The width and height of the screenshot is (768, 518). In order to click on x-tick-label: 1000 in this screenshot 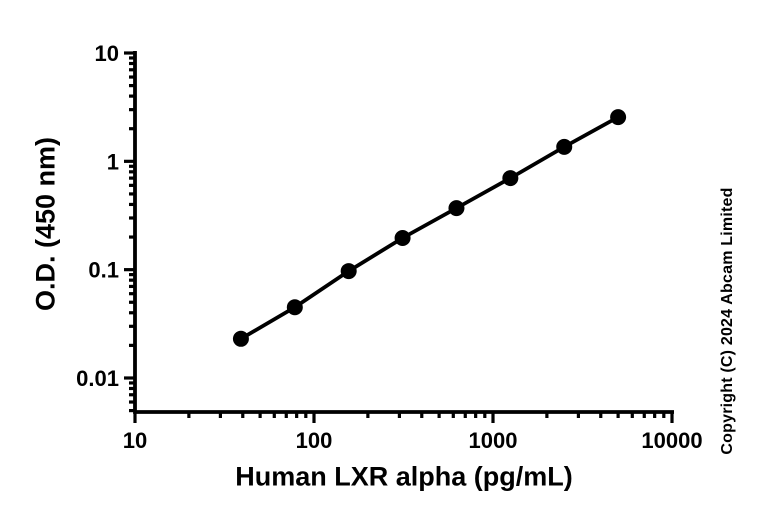, I will do `click(493, 440)`.